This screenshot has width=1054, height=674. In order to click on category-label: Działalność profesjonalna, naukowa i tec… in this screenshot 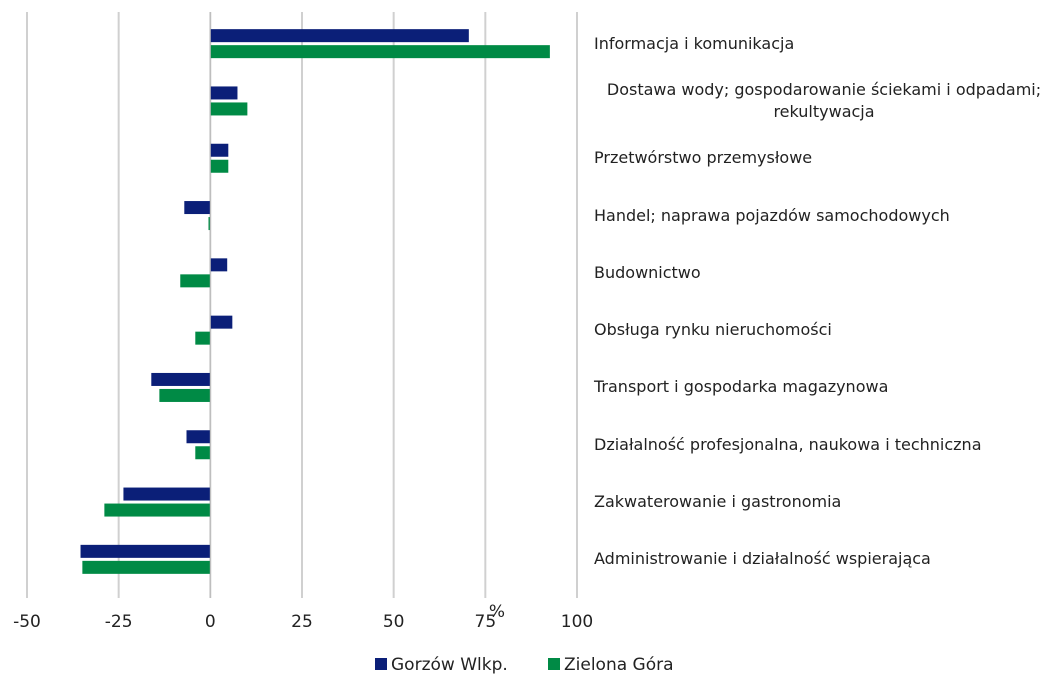, I will do `click(788, 444)`.